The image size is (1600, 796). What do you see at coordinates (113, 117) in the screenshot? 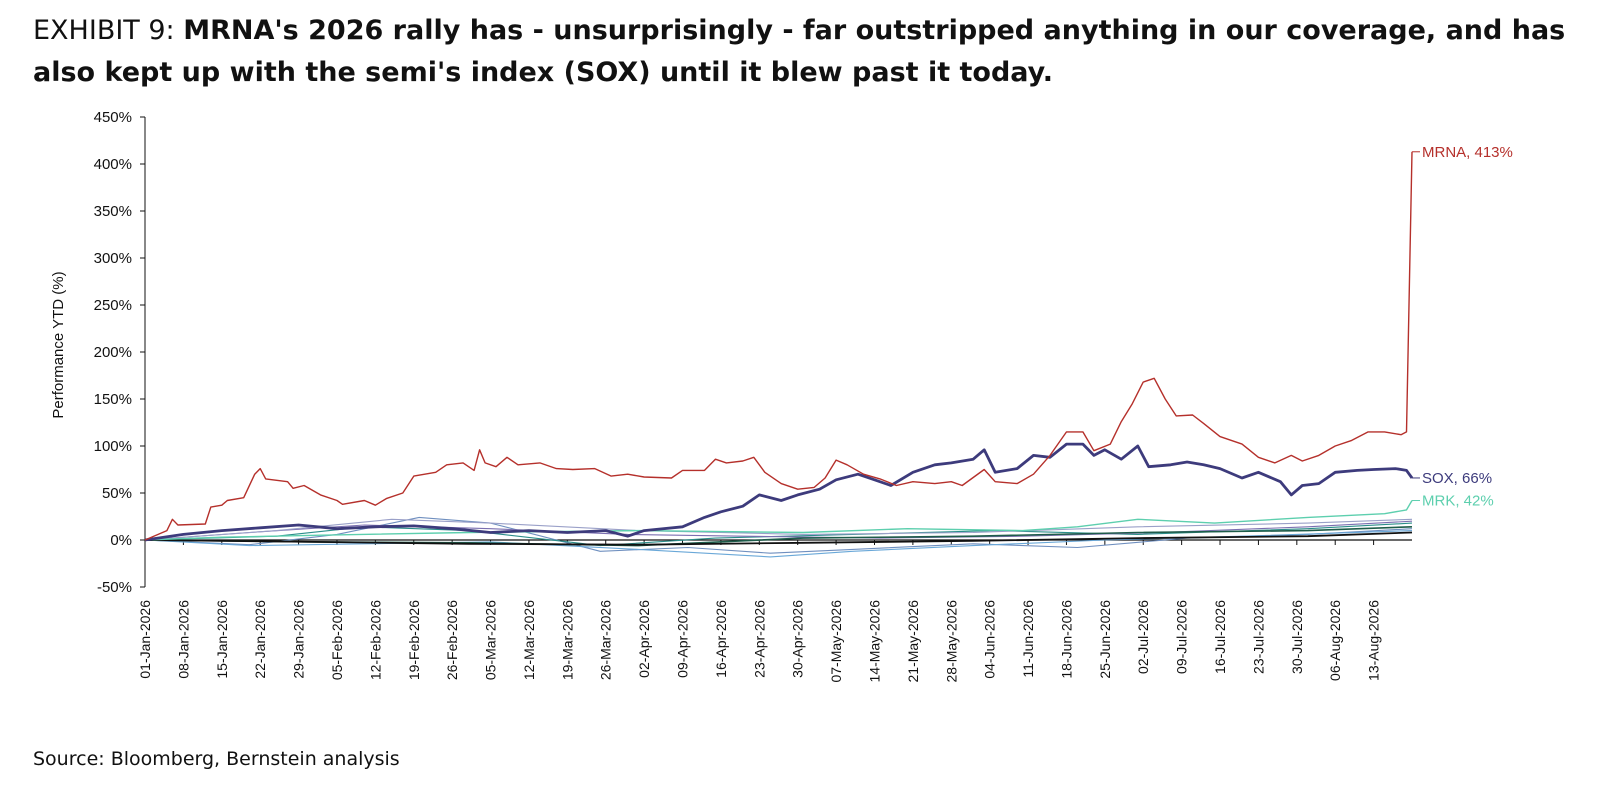
I see `y-tick-label: 450%` at bounding box center [113, 117].